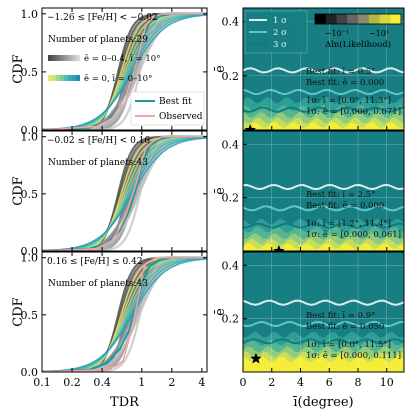  Describe the element at coordinates (118, 79) in the screenshot. I see `color-legend-label: ē = 0, ī = 0–10°` at that location.